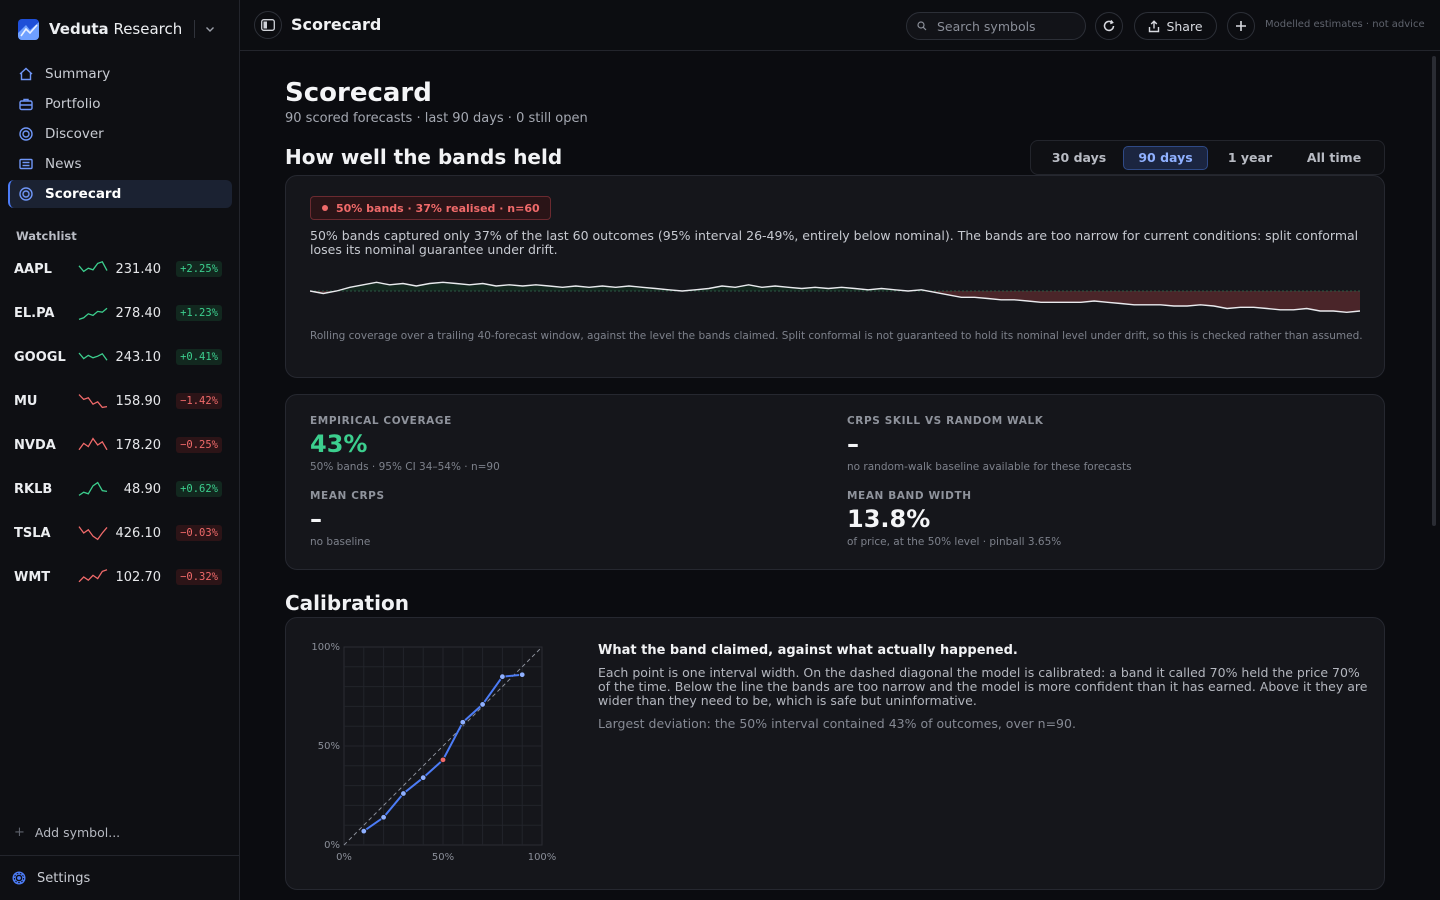  Describe the element at coordinates (986, 26) in the screenshot. I see `search-placeholder: Search symbols` at that location.